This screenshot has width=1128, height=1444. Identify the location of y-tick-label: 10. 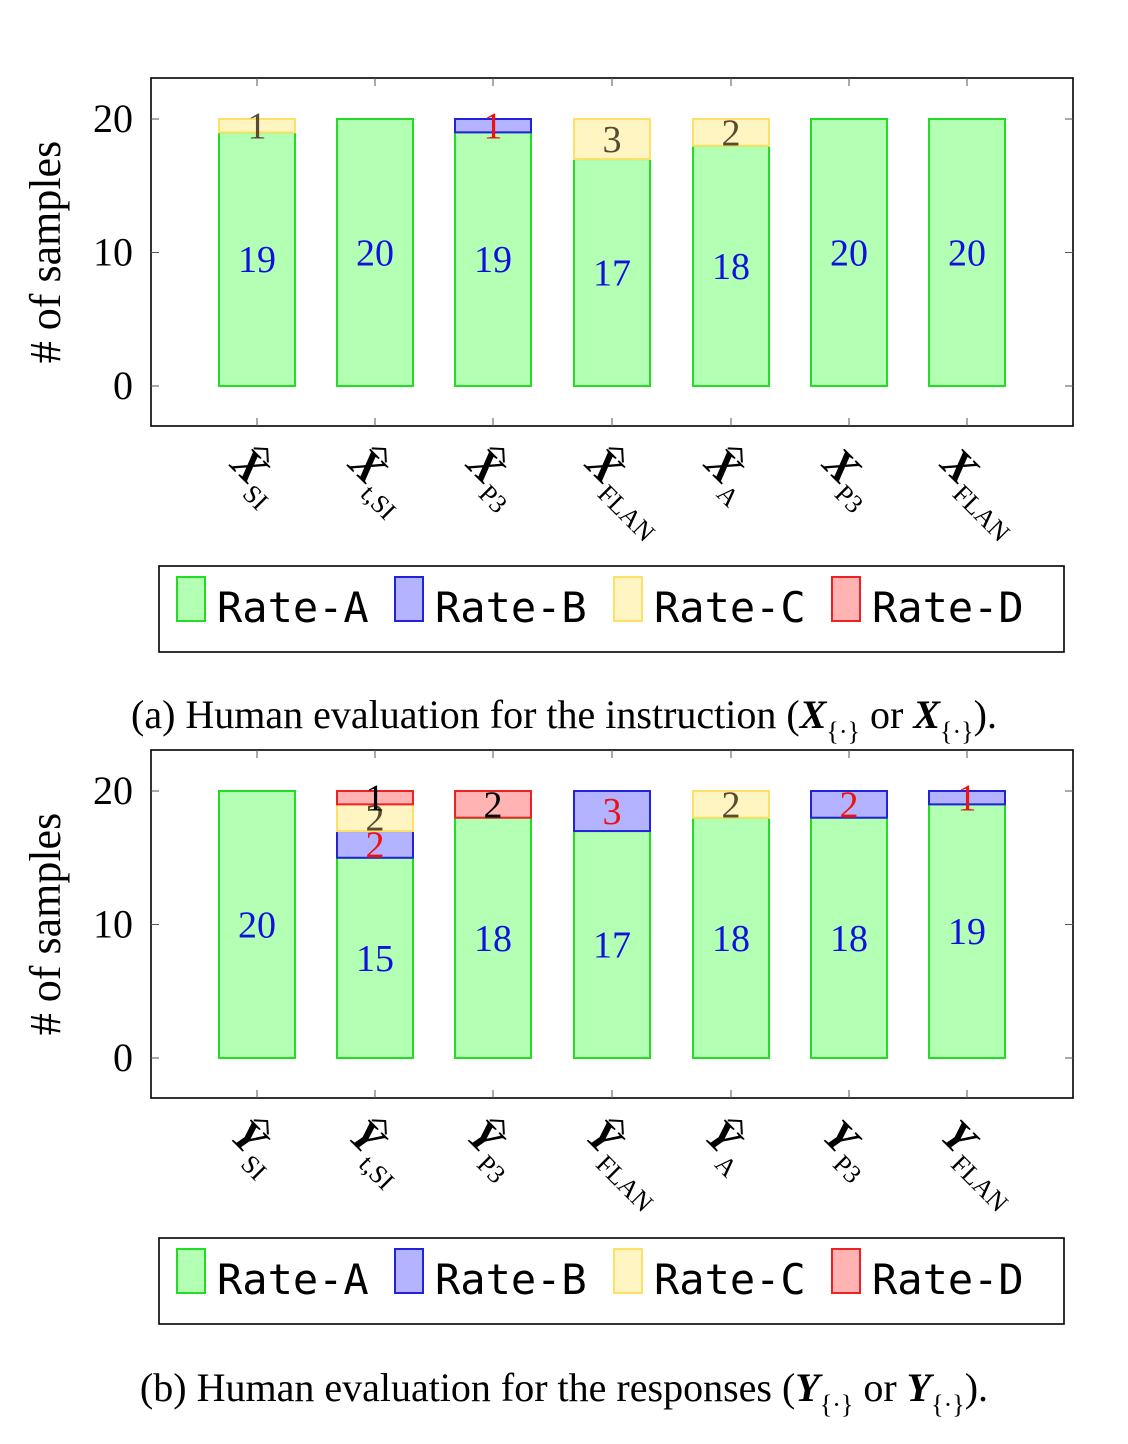
(113, 924).